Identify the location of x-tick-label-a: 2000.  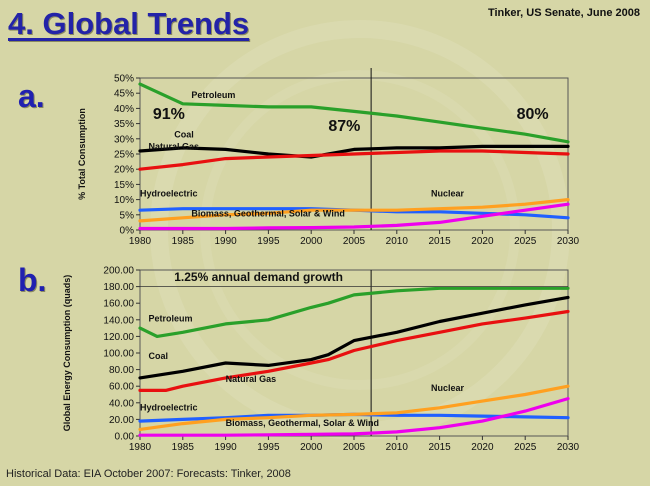
(311, 241).